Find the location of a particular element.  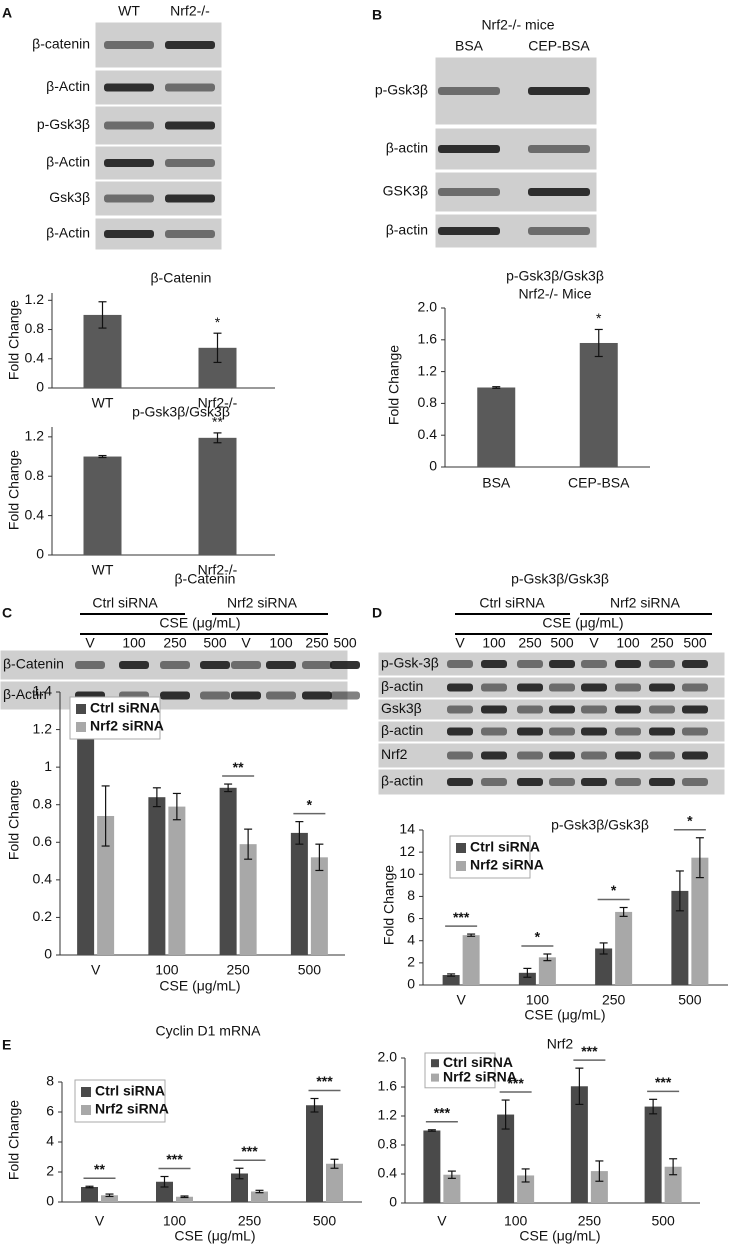

blot-row-label: p-Gsk3β is located at coordinates (401, 90).